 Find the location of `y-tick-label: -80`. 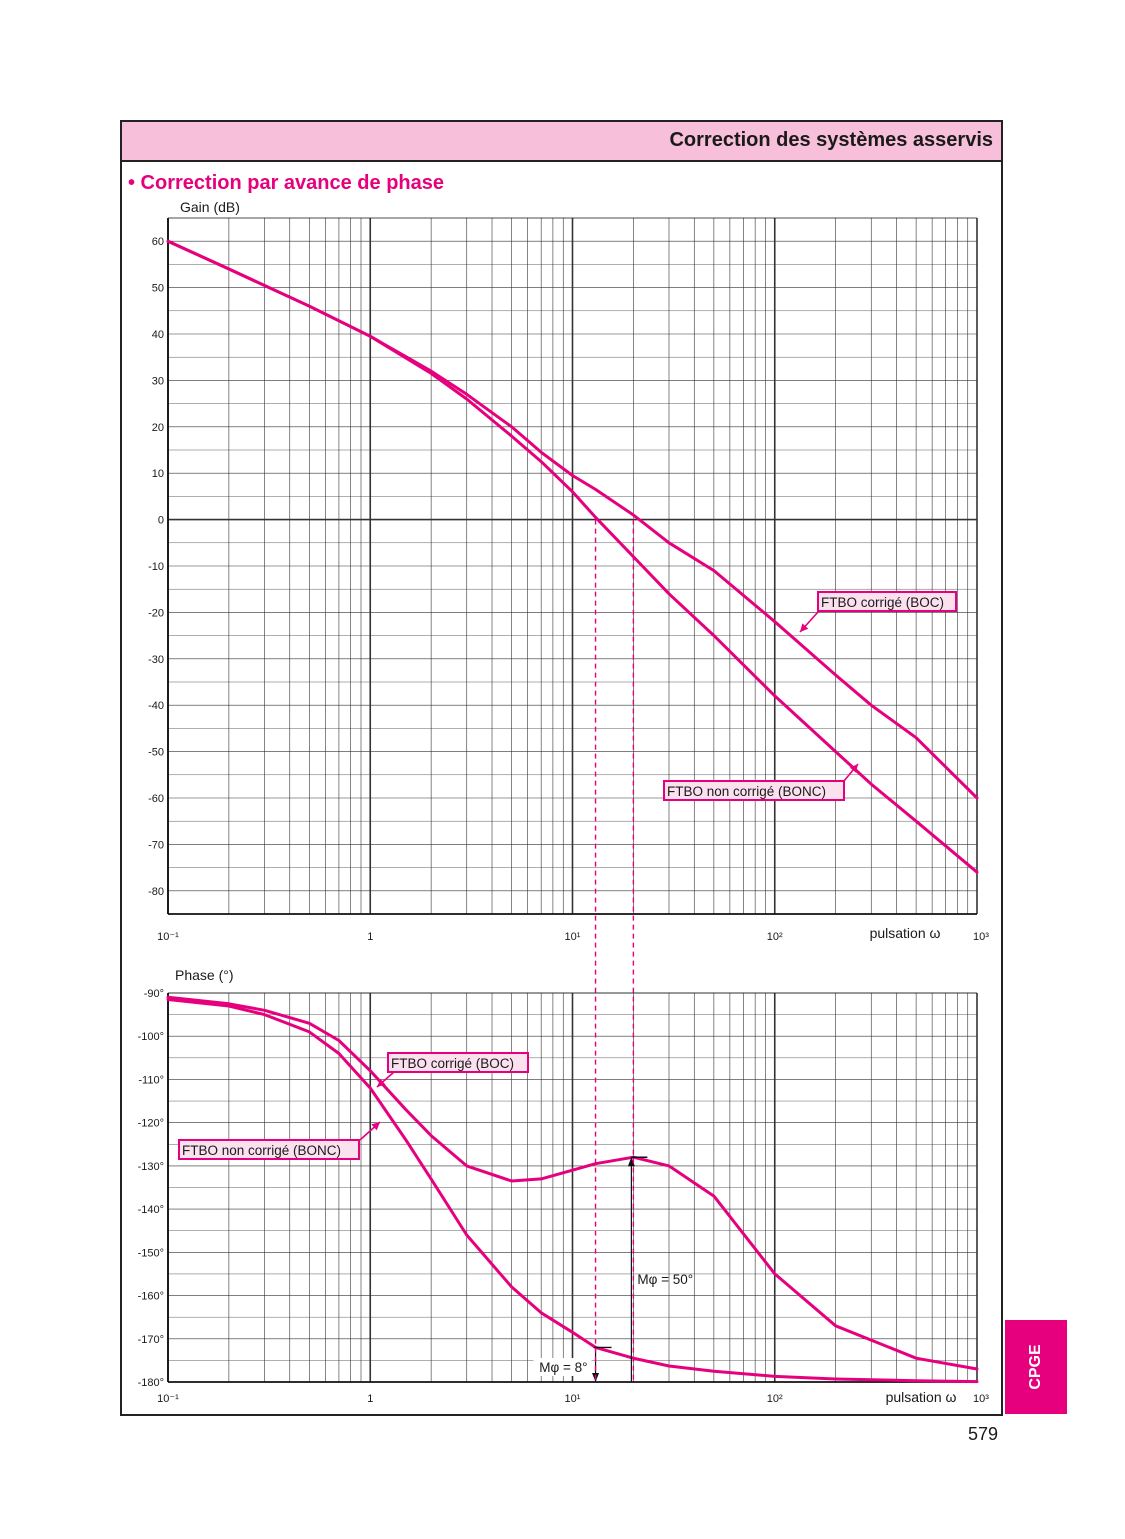

y-tick-label: -80 is located at coordinates (156, 892).